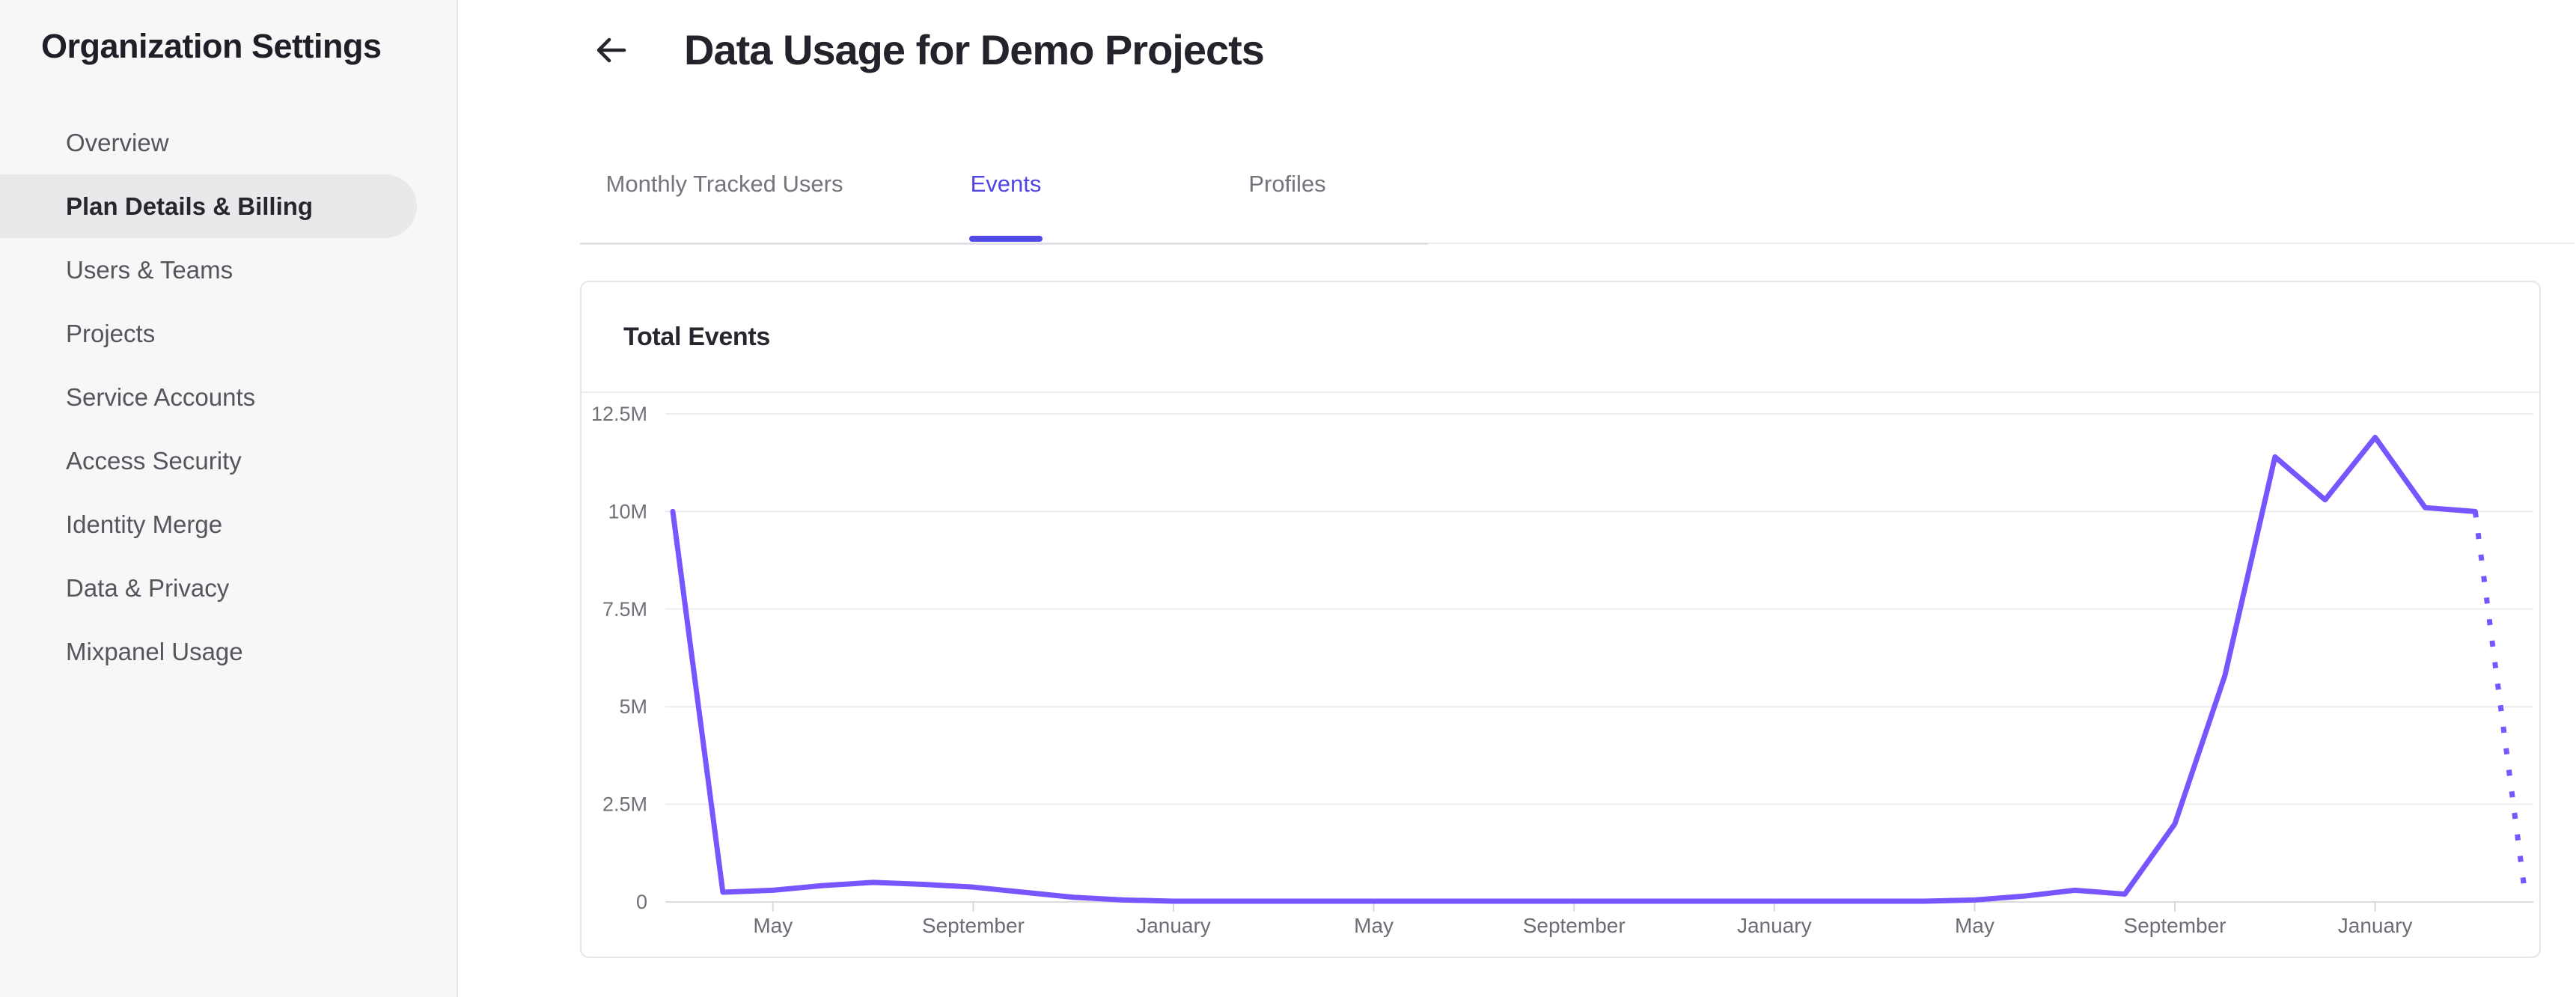  What do you see at coordinates (161, 396) in the screenshot?
I see `sidebar-item-service-accounts: Service Accounts` at bounding box center [161, 396].